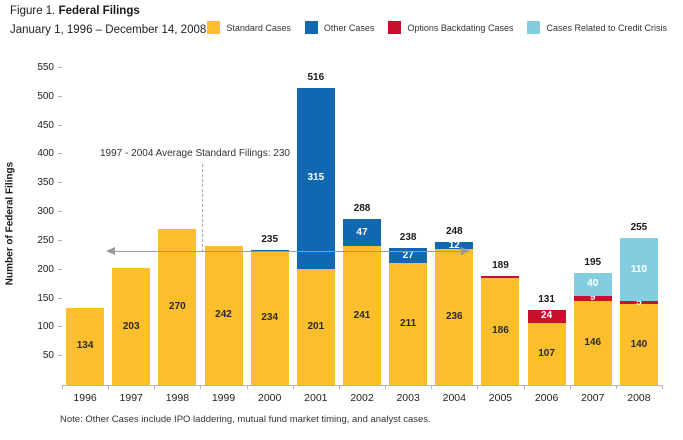  I want to click on segment-standard-1999: 242, so click(223, 315).